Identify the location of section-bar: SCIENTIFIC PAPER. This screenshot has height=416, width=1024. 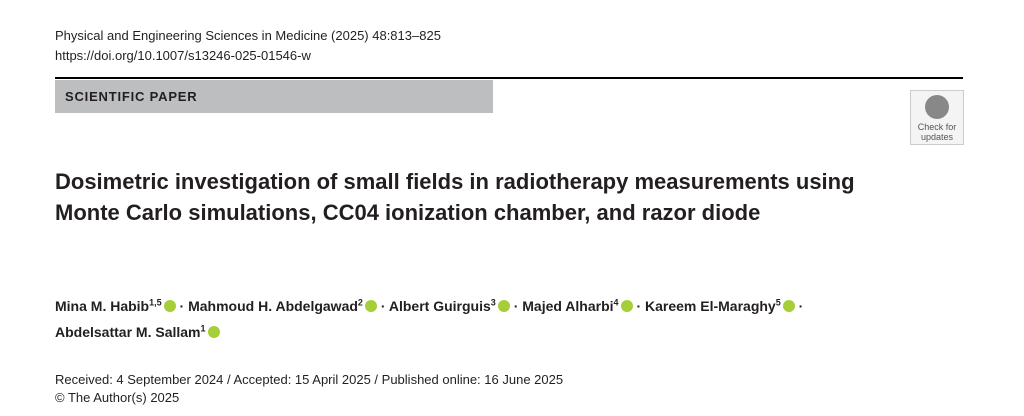
(274, 96).